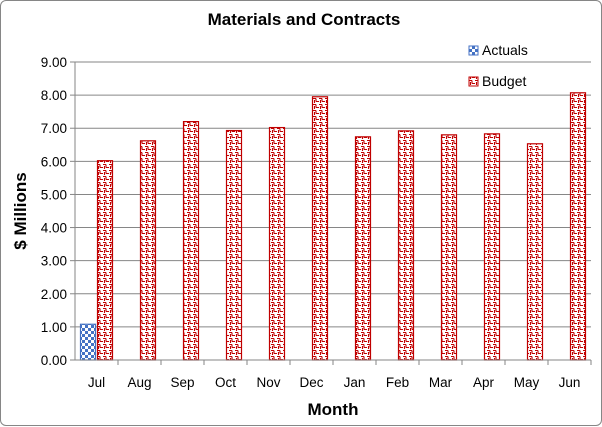 This screenshot has width=602, height=427. Describe the element at coordinates (578, 226) in the screenshot. I see `bar-budget-jun` at that location.